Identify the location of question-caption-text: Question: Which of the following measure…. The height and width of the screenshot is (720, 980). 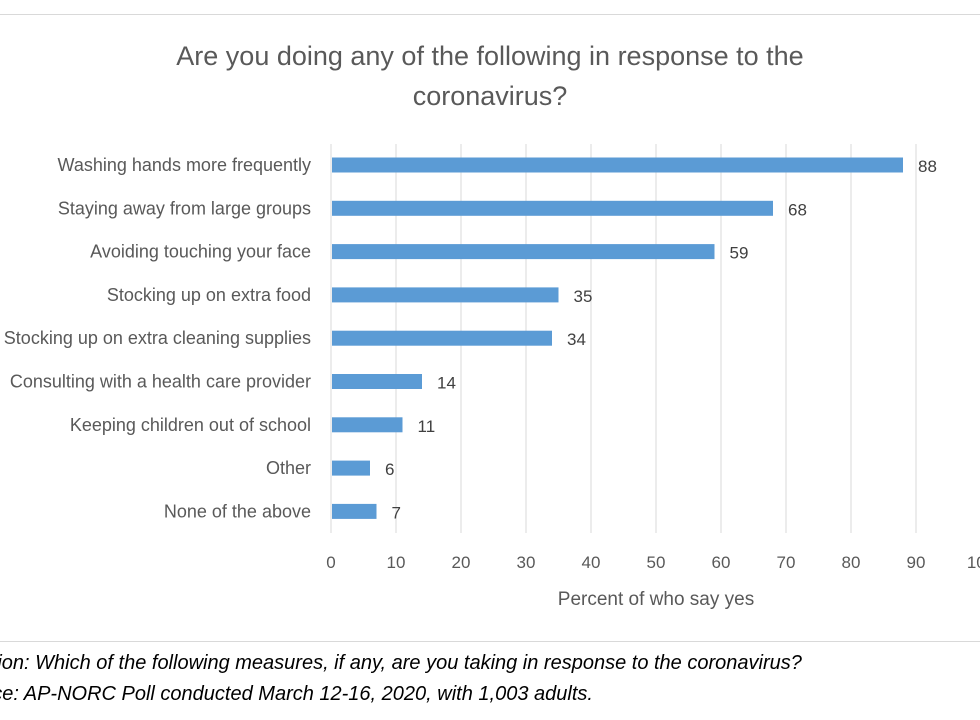
(401, 663).